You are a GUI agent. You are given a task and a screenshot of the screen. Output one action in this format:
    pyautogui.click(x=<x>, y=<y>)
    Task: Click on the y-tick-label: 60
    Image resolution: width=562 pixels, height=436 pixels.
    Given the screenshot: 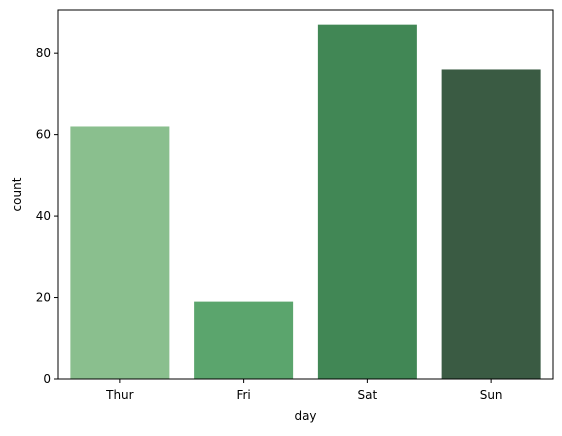 What is the action you would take?
    pyautogui.click(x=43, y=135)
    